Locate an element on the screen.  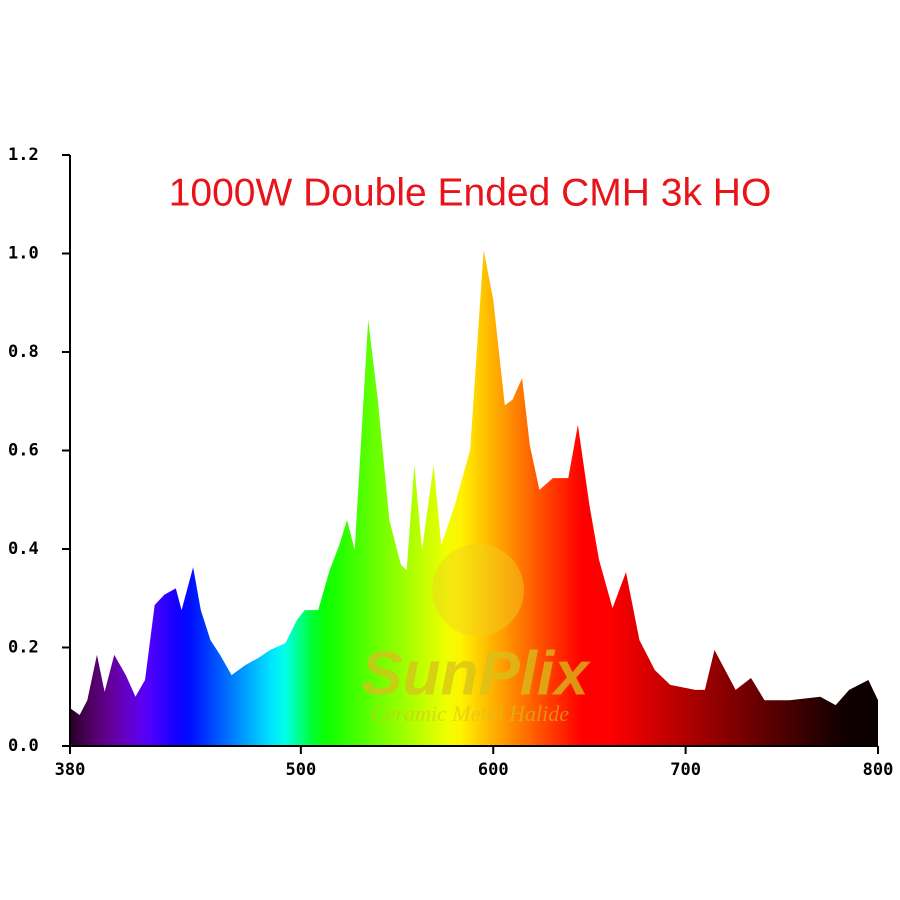
y-tick-label: 0.6 is located at coordinates (23, 451).